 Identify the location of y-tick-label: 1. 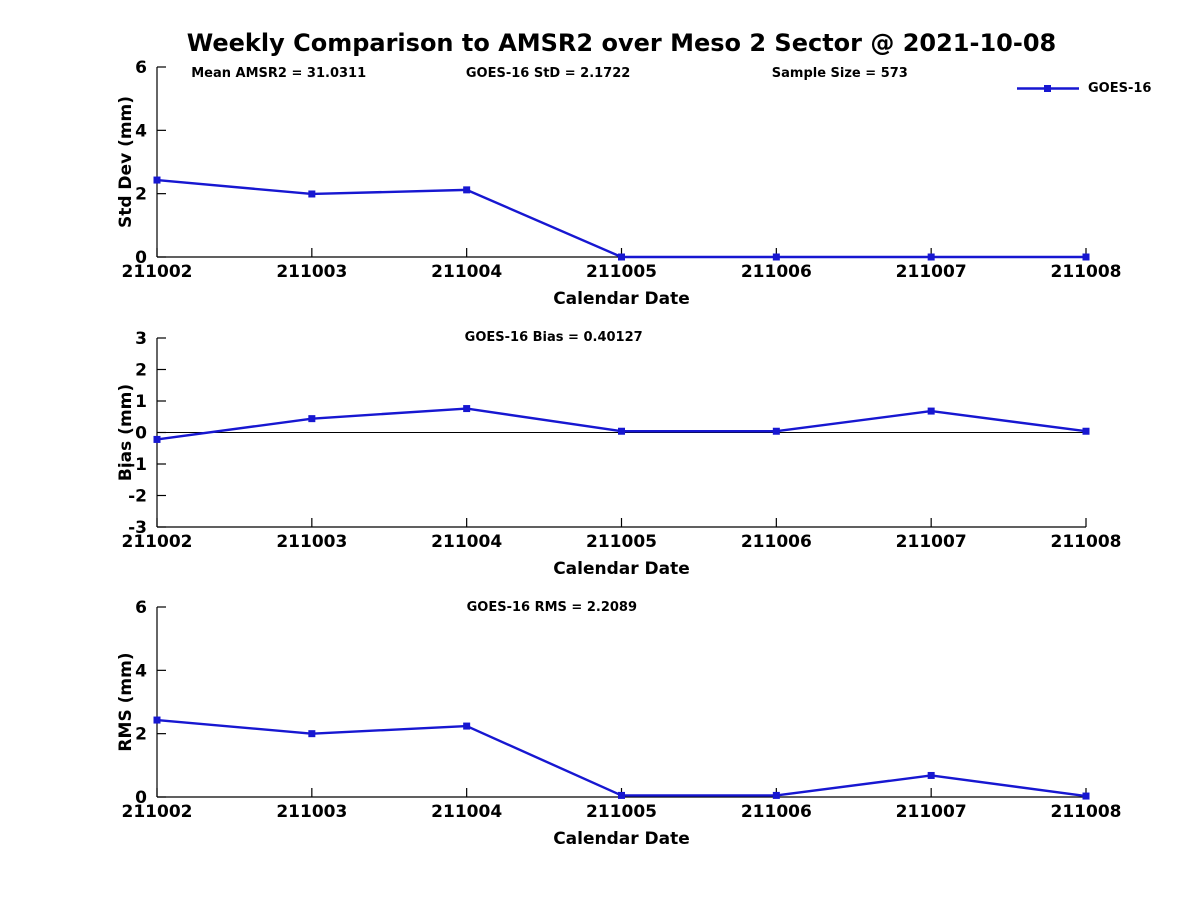
(141, 402).